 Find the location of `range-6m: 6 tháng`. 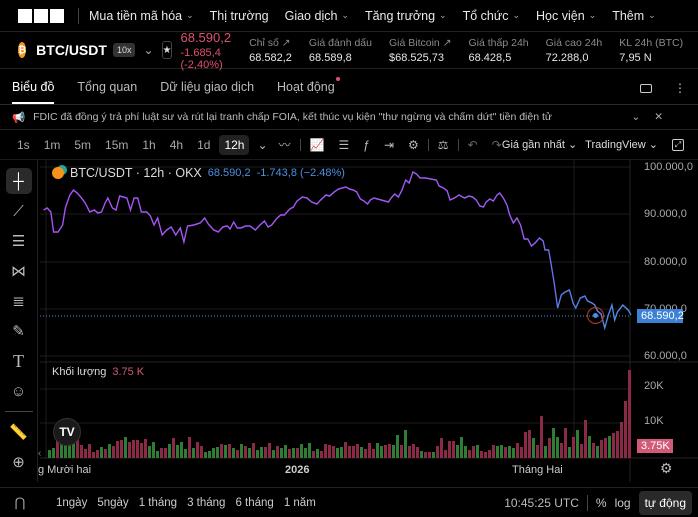

range-6m: 6 tháng is located at coordinates (254, 502).